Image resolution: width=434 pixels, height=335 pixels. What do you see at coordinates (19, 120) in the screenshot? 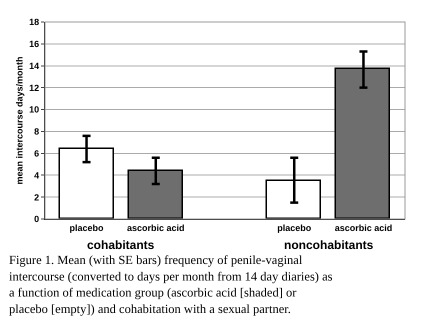
I see `y-axis-title: mean intercourse days/month` at bounding box center [19, 120].